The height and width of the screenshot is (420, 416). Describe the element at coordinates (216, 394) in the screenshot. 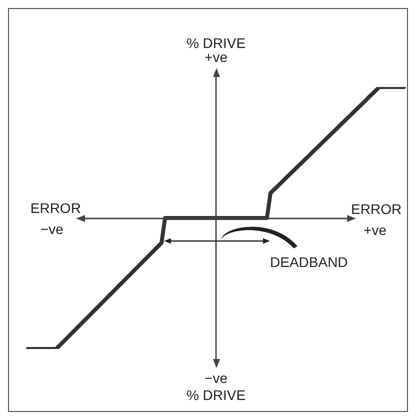

I see `text: % DRIVE` at that location.